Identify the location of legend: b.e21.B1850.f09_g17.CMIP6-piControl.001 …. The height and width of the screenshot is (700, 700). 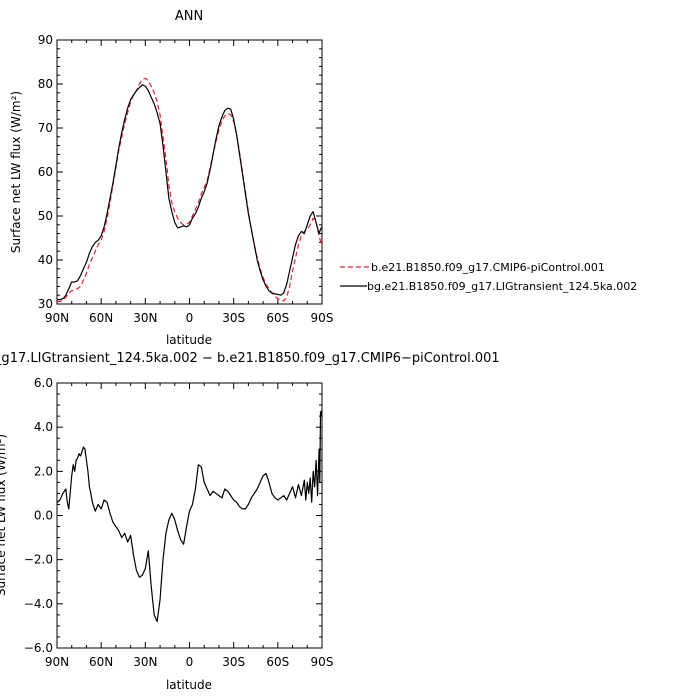
(488, 277).